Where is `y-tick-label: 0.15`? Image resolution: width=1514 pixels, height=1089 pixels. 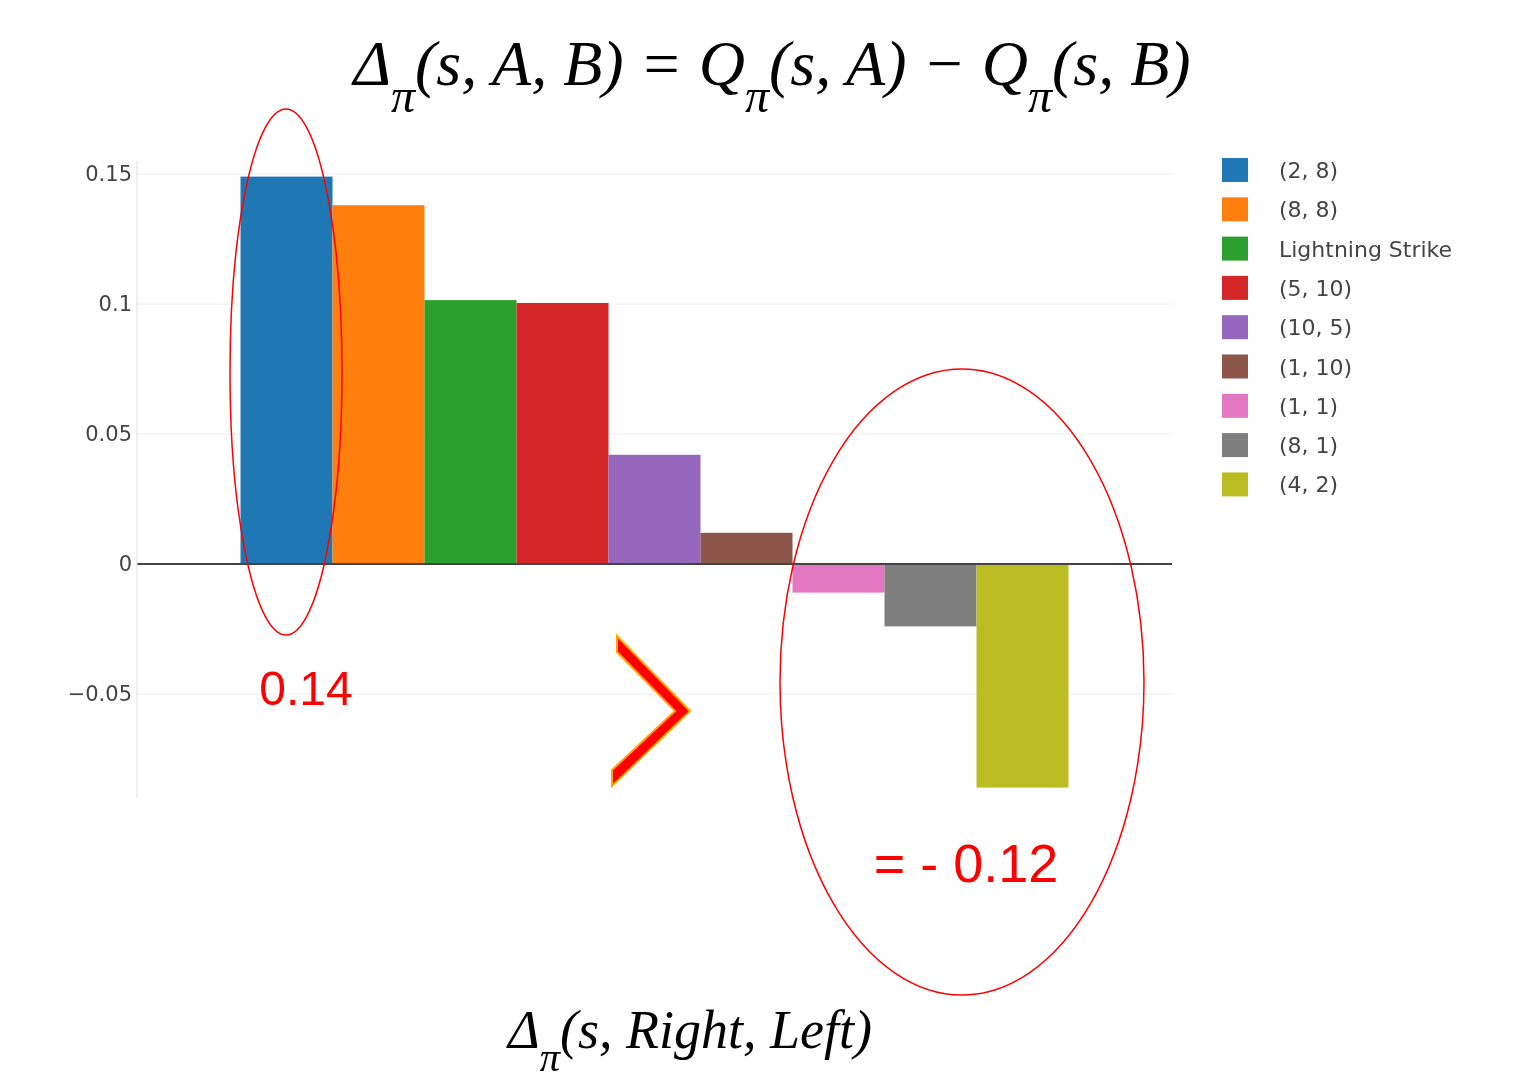 y-tick-label: 0.15 is located at coordinates (108, 174).